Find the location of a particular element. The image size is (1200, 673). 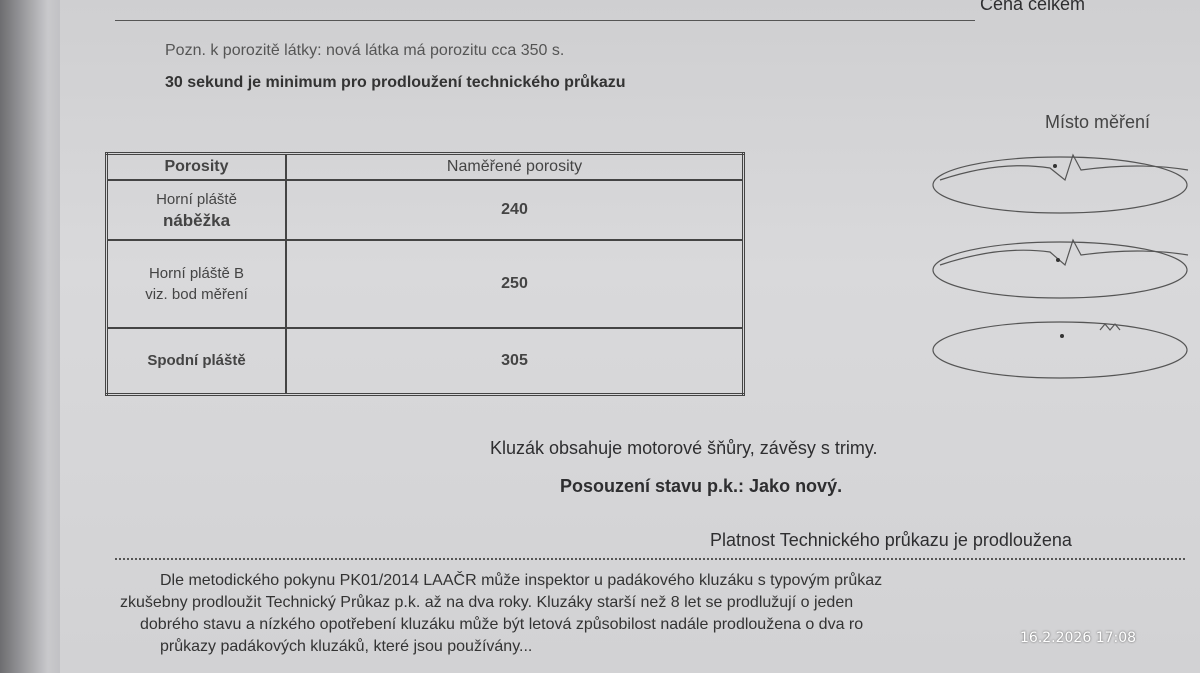

row-label: Horní pláště náběžka is located at coordinates (196, 210).